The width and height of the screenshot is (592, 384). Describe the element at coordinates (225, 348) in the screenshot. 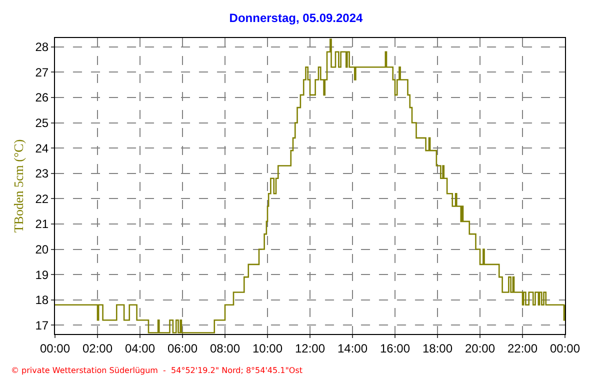

I see `x-tick-label: 08:00` at that location.